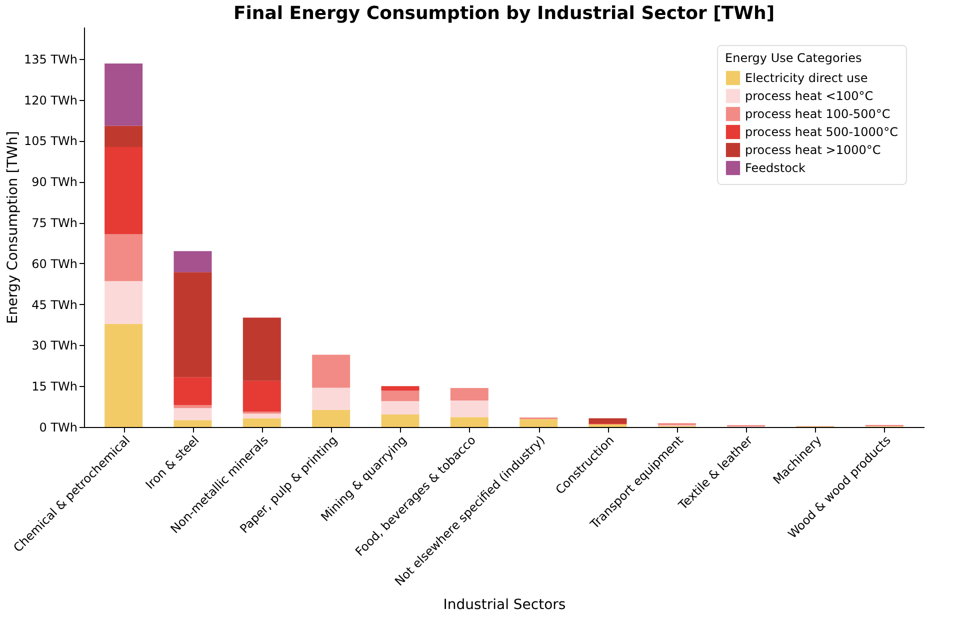  What do you see at coordinates (55, 263) in the screenshot?
I see `y-tick-label: 60 TWh` at bounding box center [55, 263].